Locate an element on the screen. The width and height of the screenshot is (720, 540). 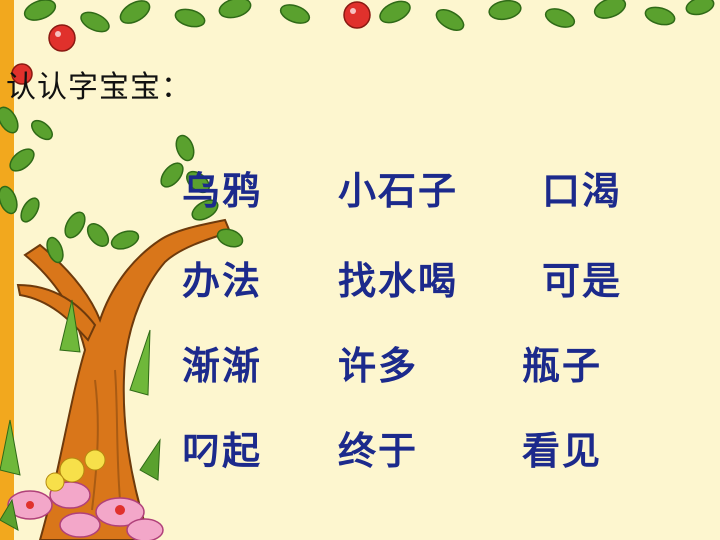
apple-icon is located at coordinates (191, 43).